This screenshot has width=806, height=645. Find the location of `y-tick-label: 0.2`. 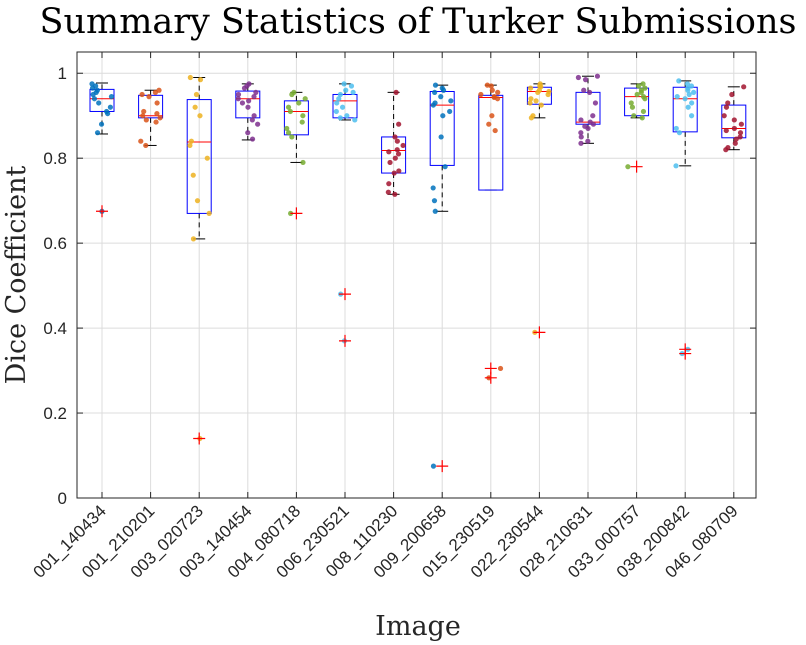

y-tick-label: 0.2 is located at coordinates (55, 413).